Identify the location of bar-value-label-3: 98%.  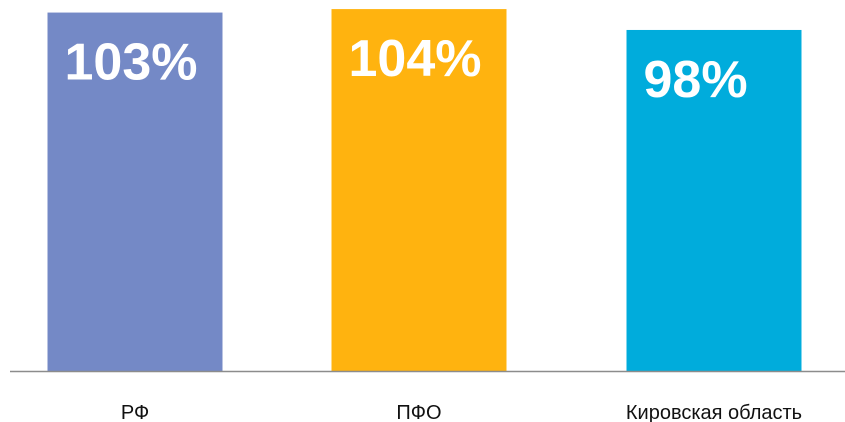
(696, 80).